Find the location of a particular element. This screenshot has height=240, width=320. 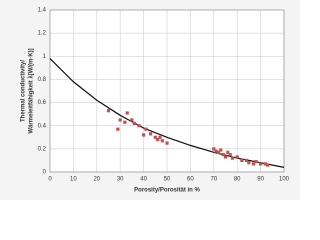

y-tick-label: 0.4 is located at coordinates (42, 126).